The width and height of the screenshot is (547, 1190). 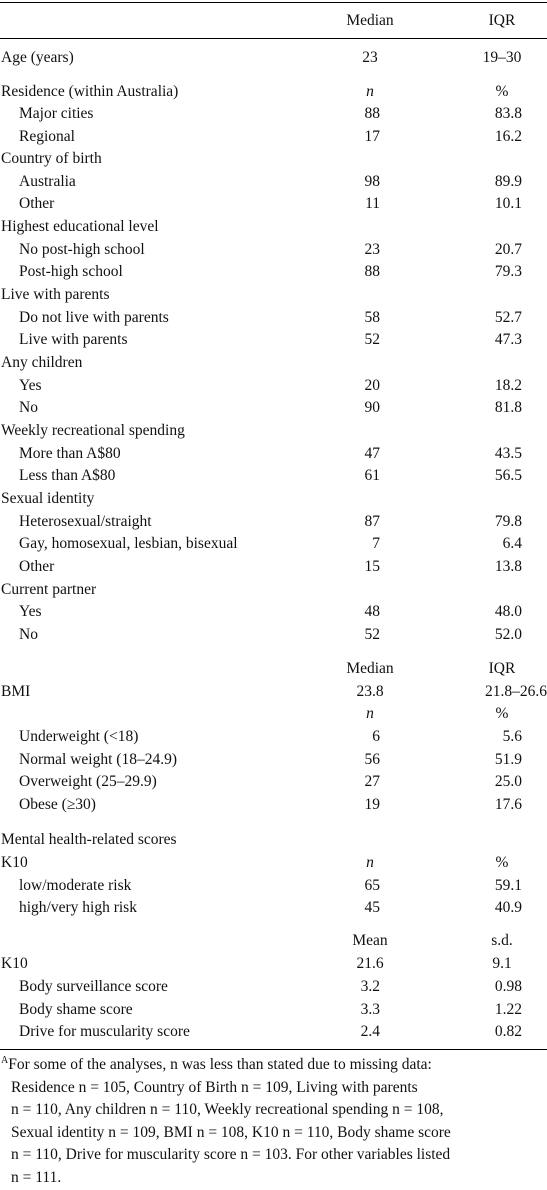 I want to click on spending-label: Weekly recreational spending, so click(x=93, y=430).